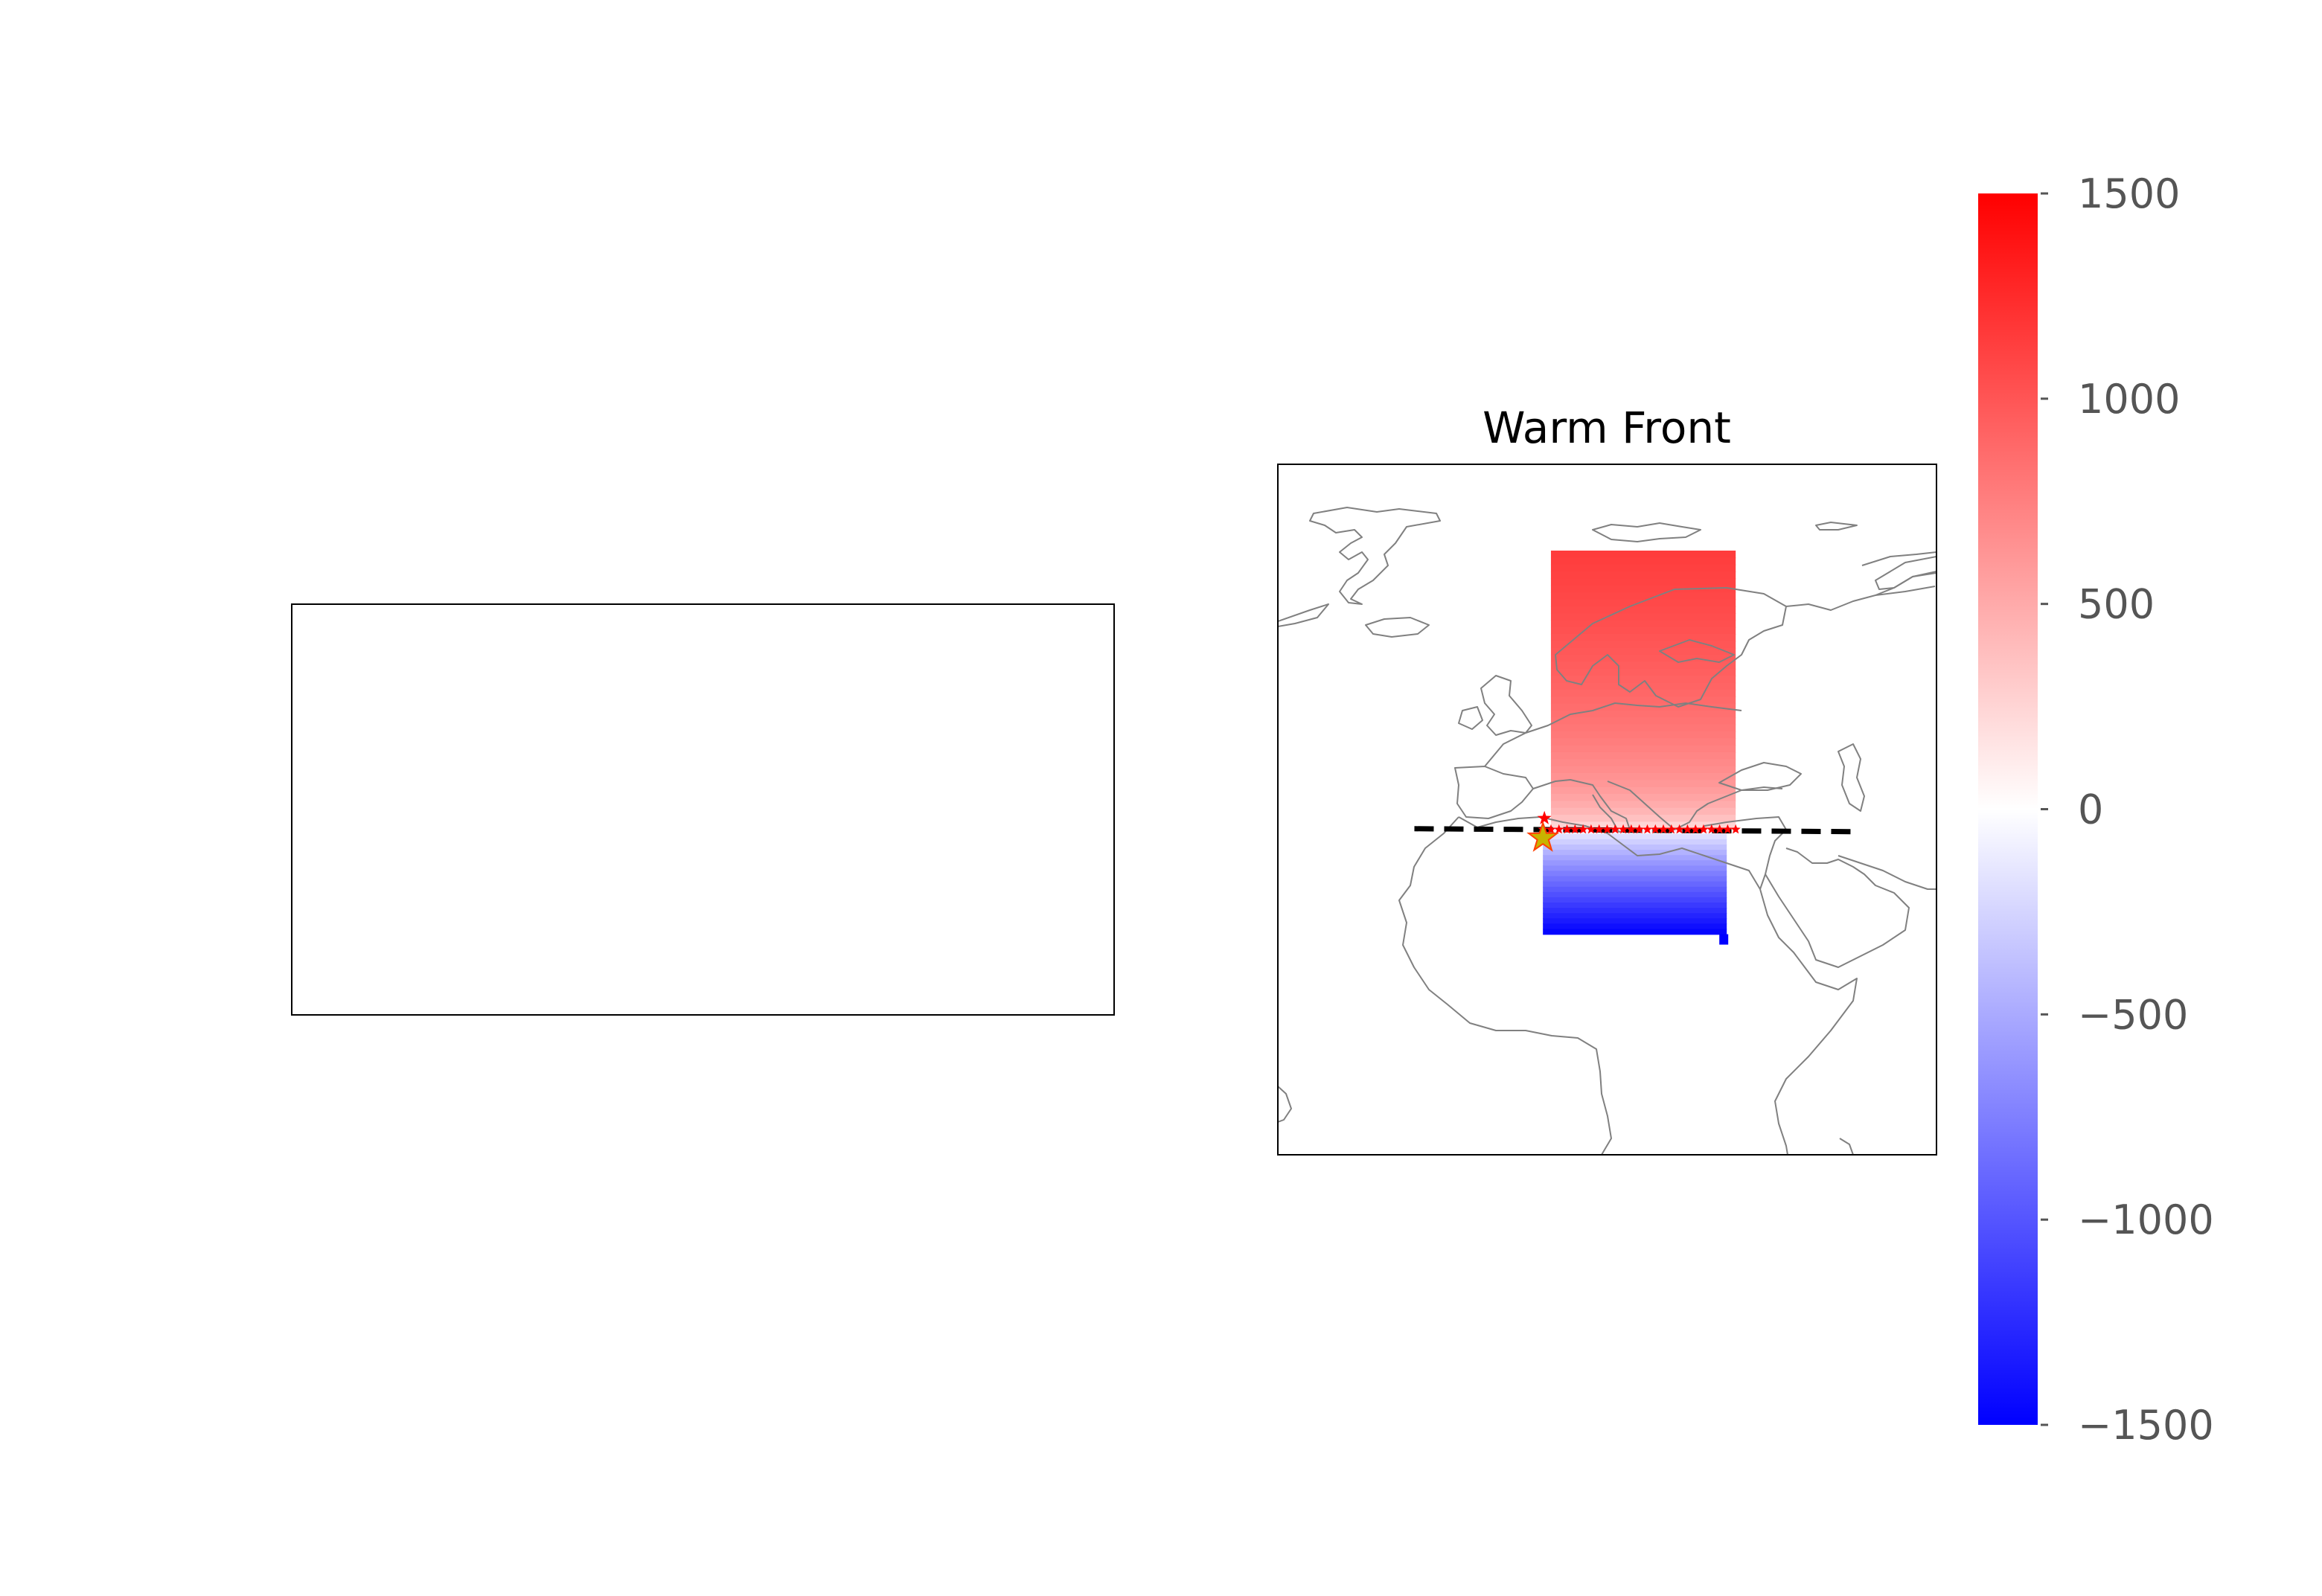 Image resolution: width=2322 pixels, height=1596 pixels. What do you see at coordinates (2091, 809) in the screenshot?
I see `colorbar-tick-label: 0` at bounding box center [2091, 809].